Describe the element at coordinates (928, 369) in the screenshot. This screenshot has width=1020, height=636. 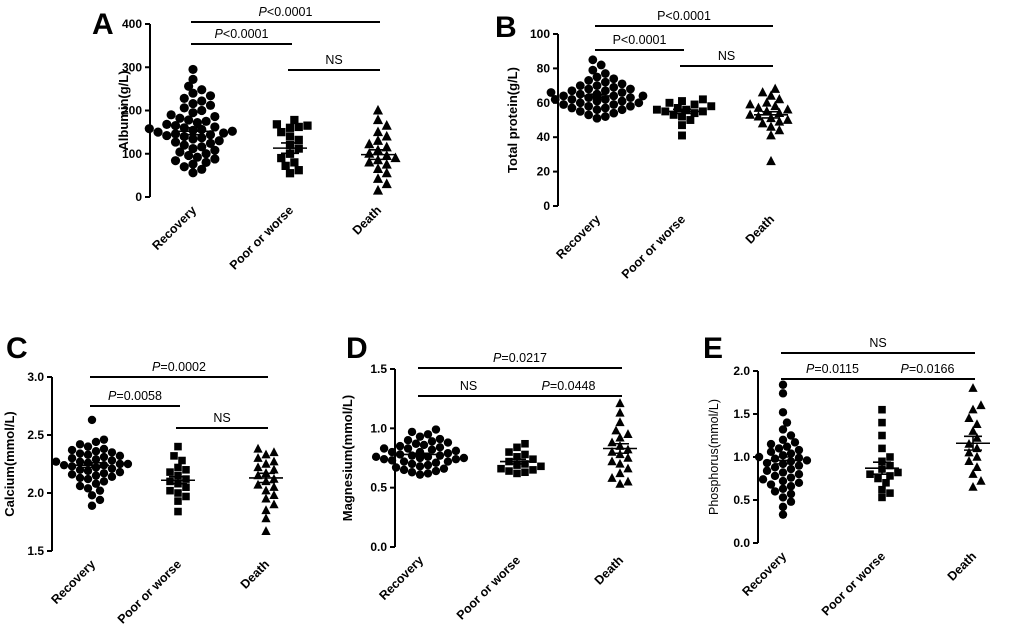
I see `p-value-label: P=0.0166` at that location.